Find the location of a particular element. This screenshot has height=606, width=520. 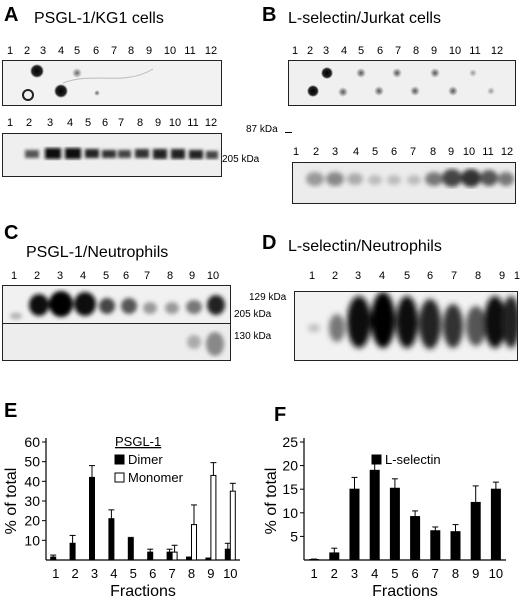

y-tick-label: 30 is located at coordinates (32, 501).